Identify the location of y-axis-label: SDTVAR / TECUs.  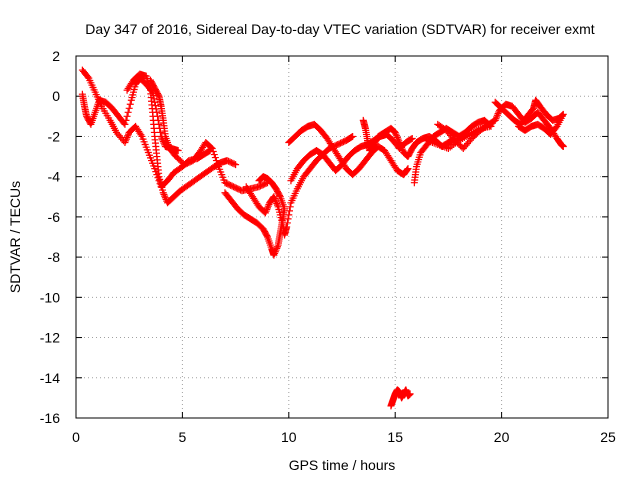
(15, 237).